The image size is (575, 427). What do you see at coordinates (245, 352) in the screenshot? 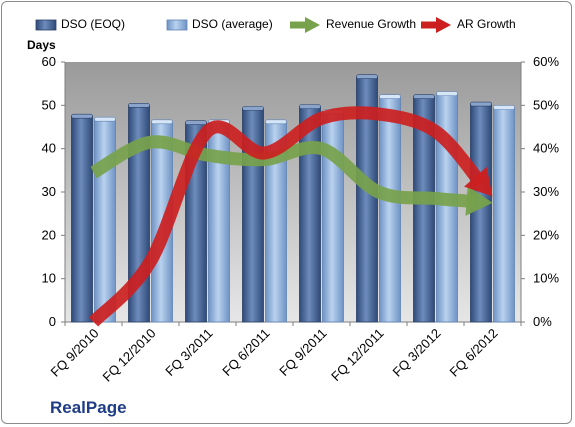
I see `x-tick-label: FQ 6/2011` at bounding box center [245, 352].